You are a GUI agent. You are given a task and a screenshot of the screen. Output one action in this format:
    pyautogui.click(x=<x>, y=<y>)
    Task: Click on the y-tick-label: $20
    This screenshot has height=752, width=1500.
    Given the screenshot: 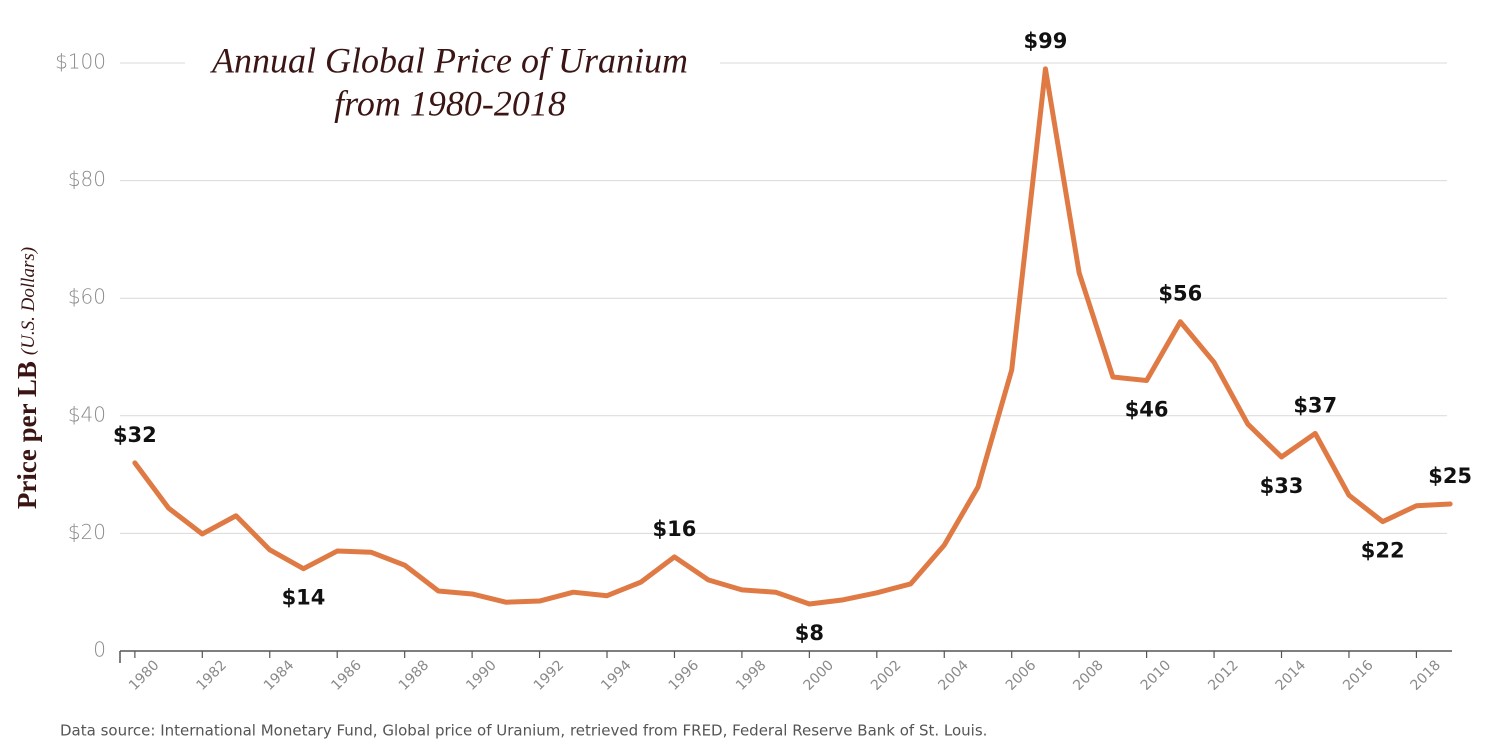 What is the action you would take?
    pyautogui.click(x=87, y=532)
    